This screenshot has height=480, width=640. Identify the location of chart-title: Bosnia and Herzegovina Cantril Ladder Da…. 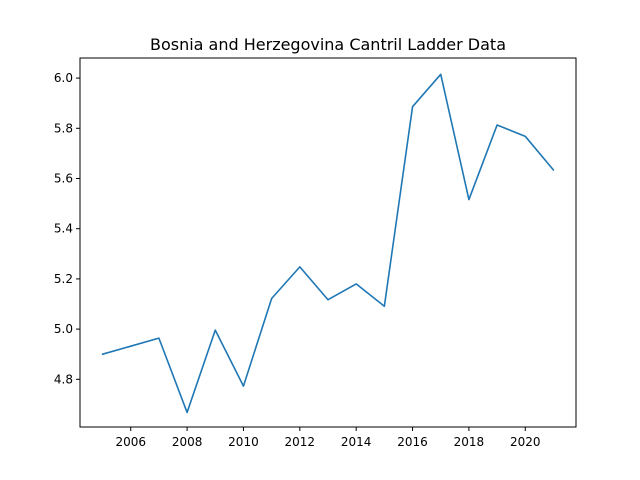
(328, 44).